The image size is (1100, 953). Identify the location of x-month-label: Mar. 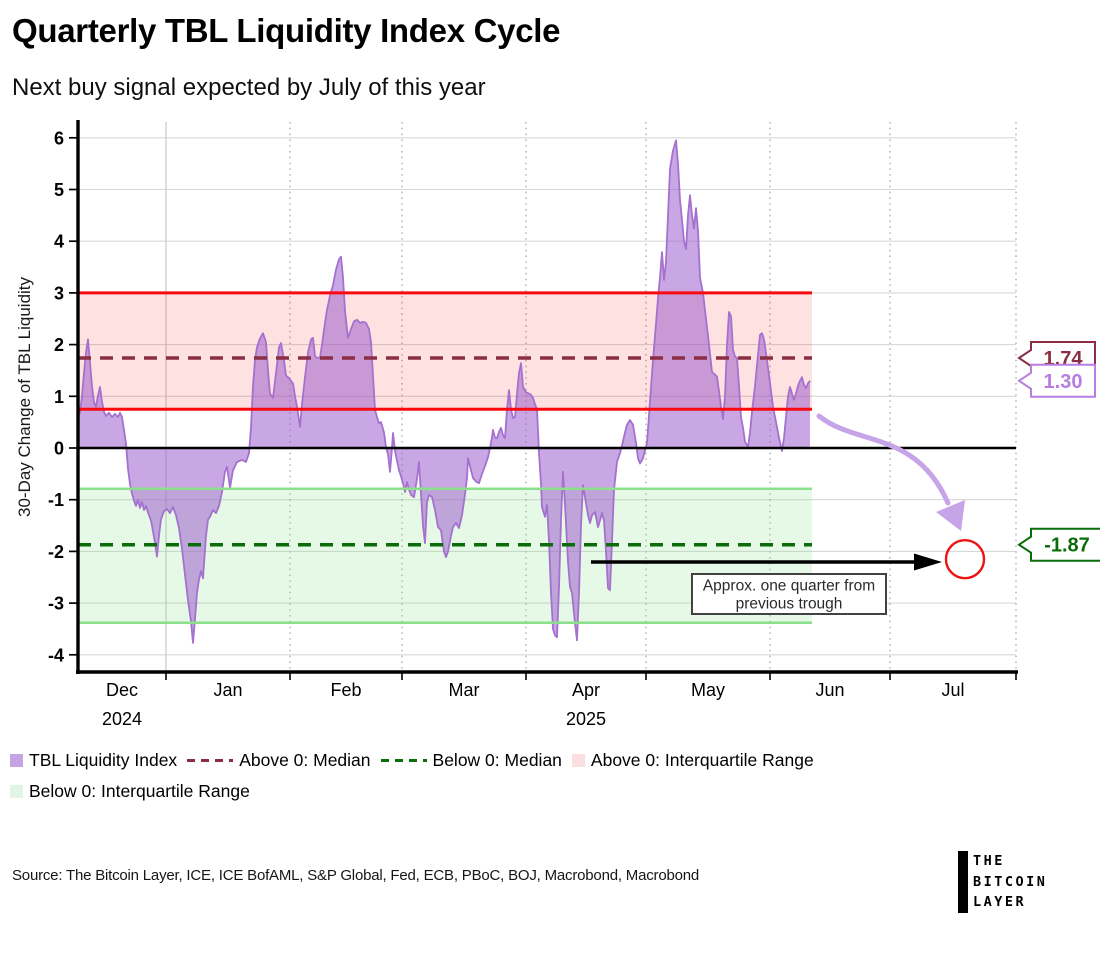
(464, 690).